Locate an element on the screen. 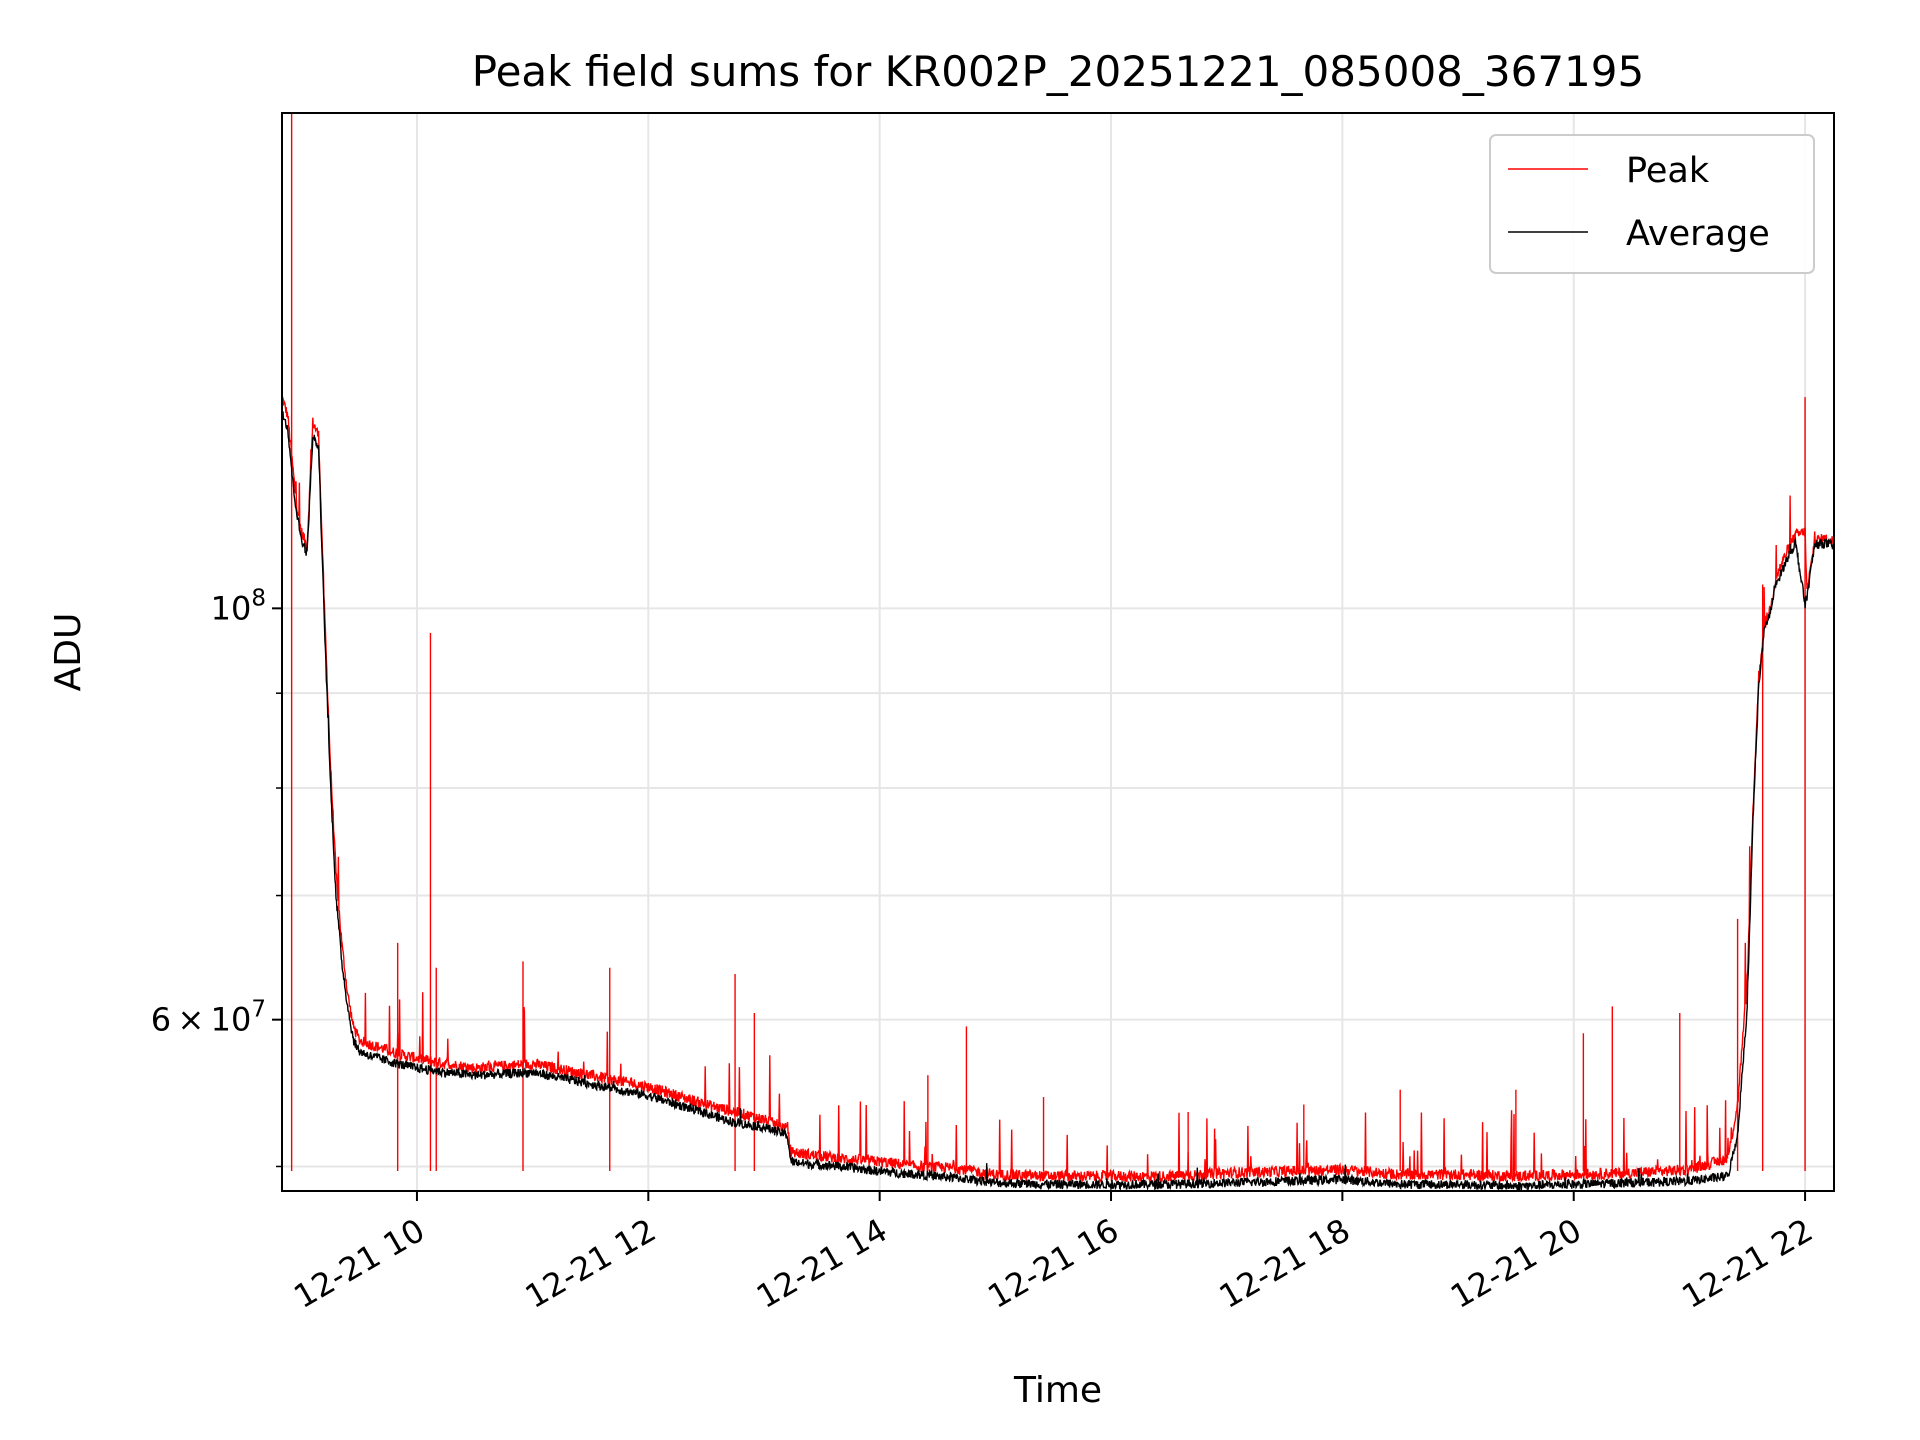 The height and width of the screenshot is (1440, 1920). x-tick-label: 12-21 14 is located at coordinates (822, 1263).